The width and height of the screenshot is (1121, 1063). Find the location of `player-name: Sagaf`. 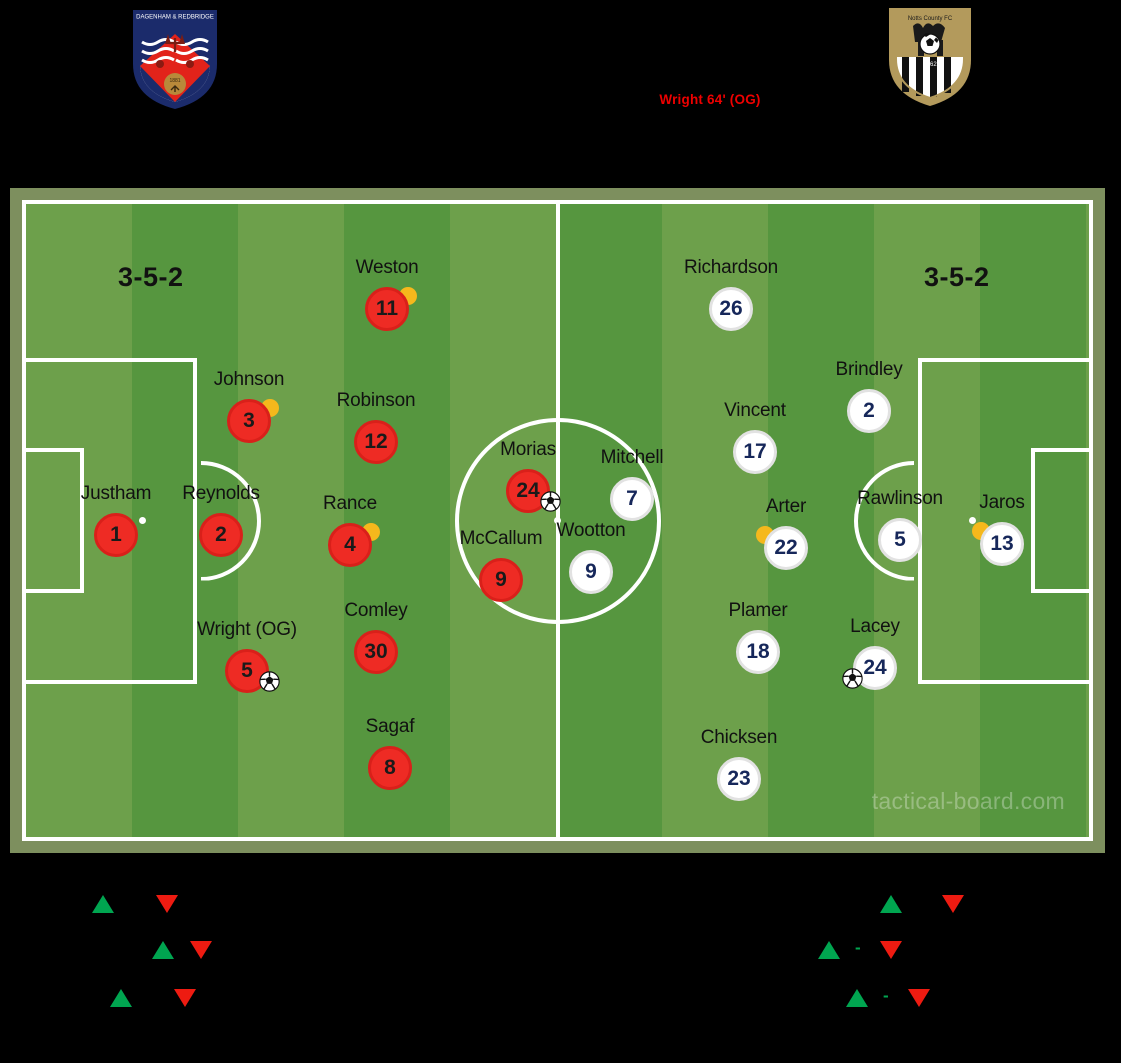

player-name: Sagaf is located at coordinates (390, 726).